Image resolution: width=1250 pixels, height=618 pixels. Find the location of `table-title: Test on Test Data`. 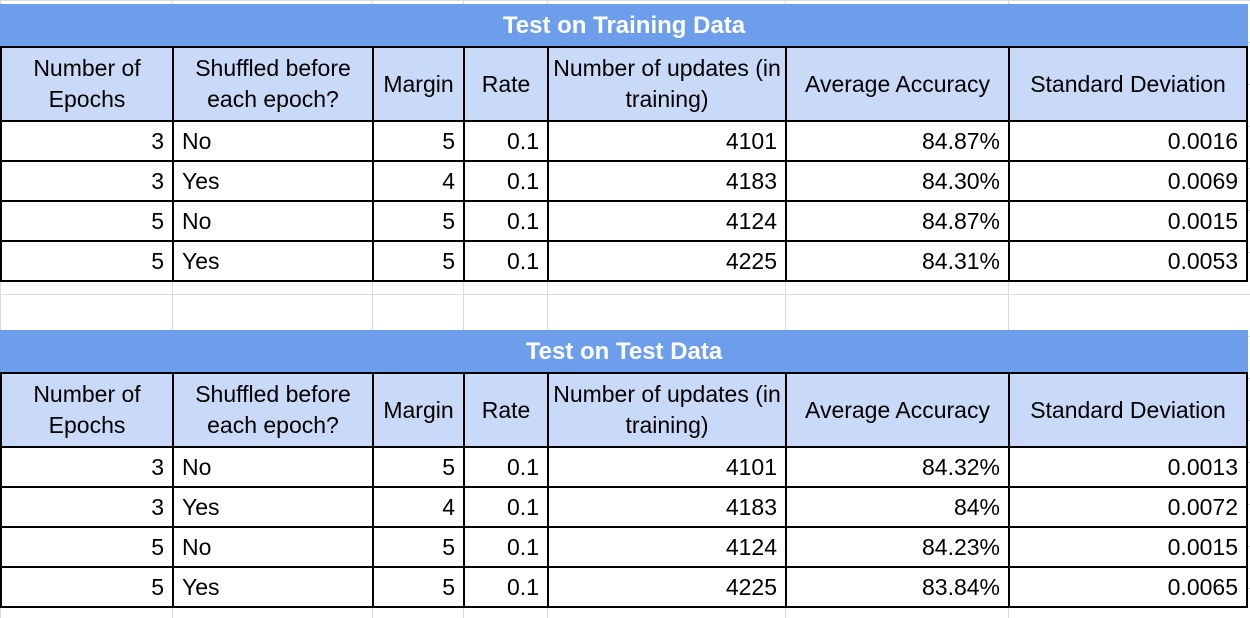

table-title: Test on Test Data is located at coordinates (624, 352).